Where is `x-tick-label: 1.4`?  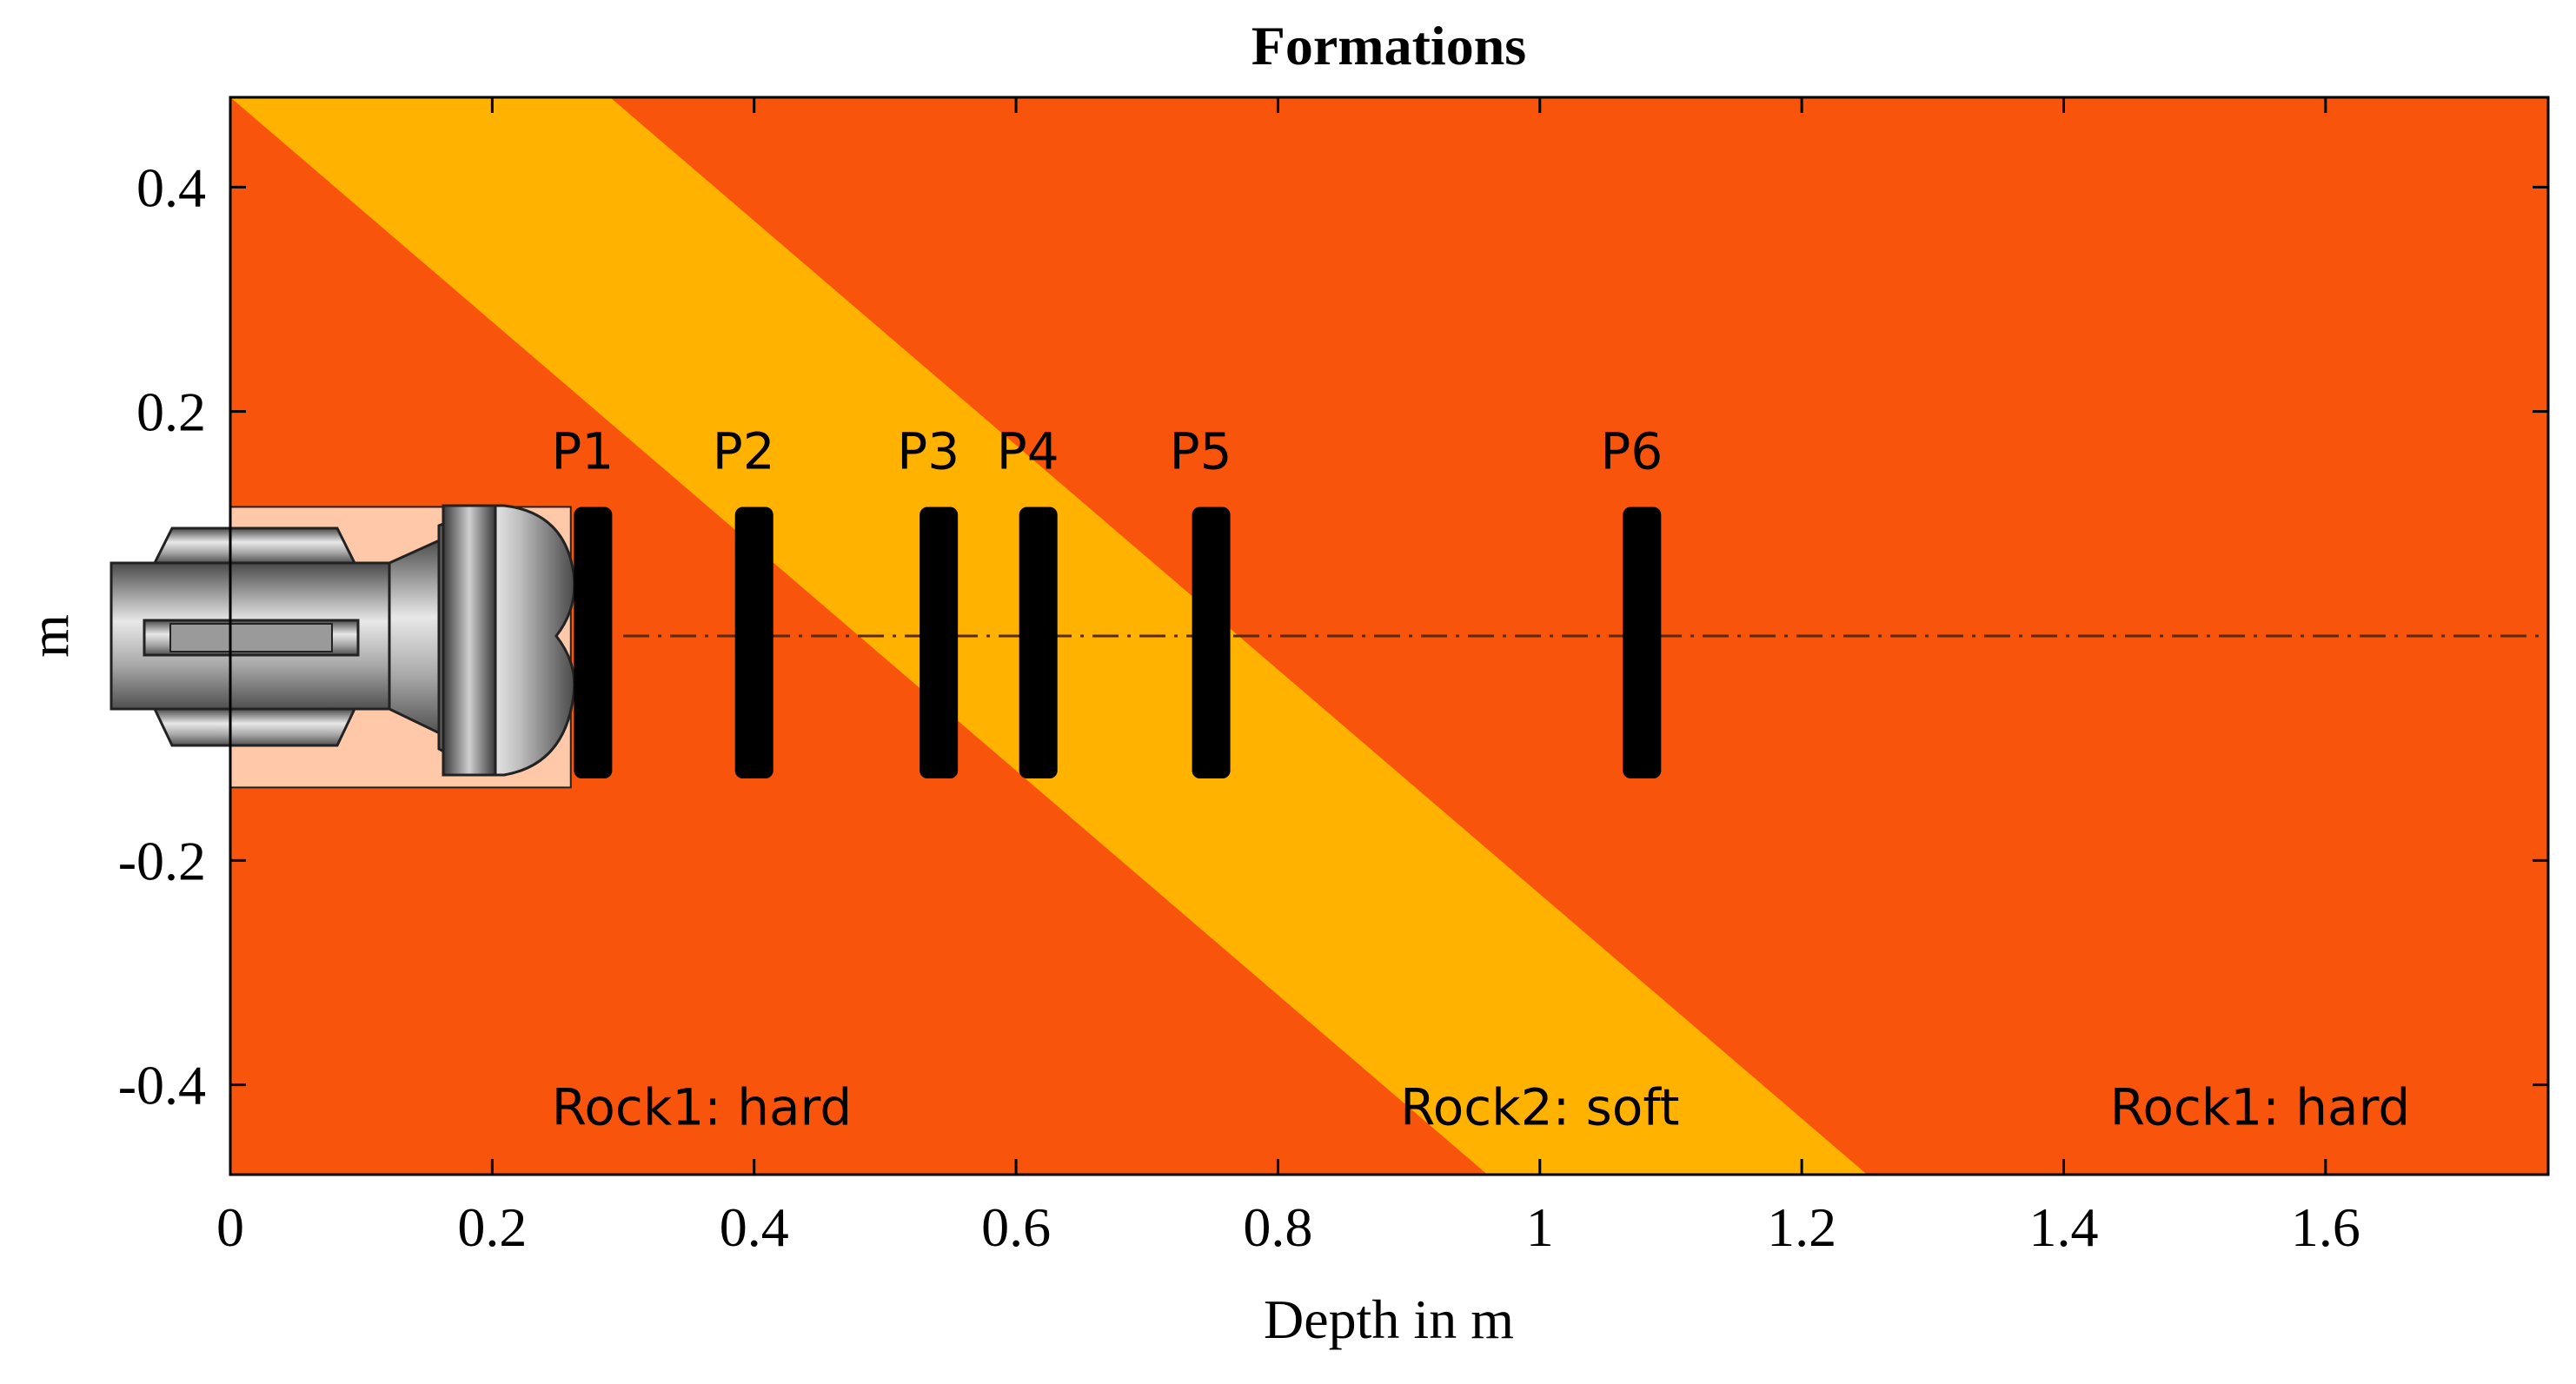
x-tick-label: 1.4 is located at coordinates (2063, 1227).